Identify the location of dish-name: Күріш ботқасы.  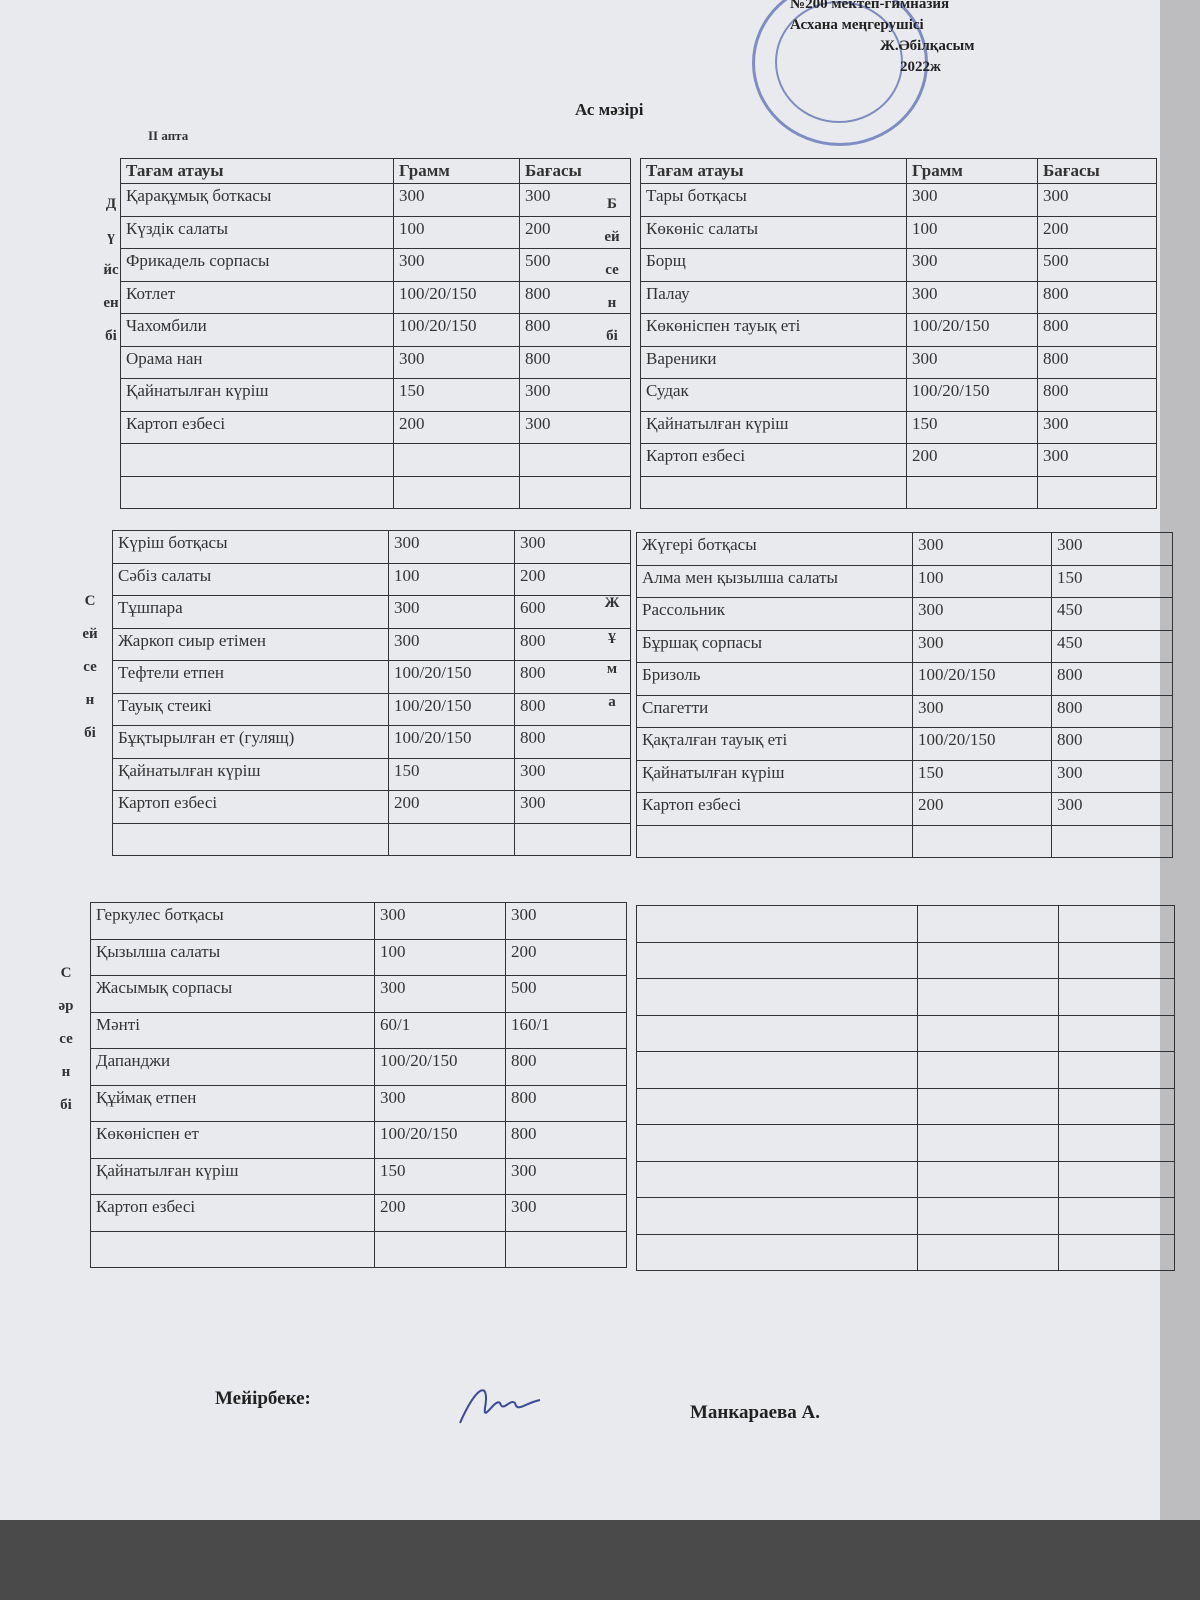
(250, 547).